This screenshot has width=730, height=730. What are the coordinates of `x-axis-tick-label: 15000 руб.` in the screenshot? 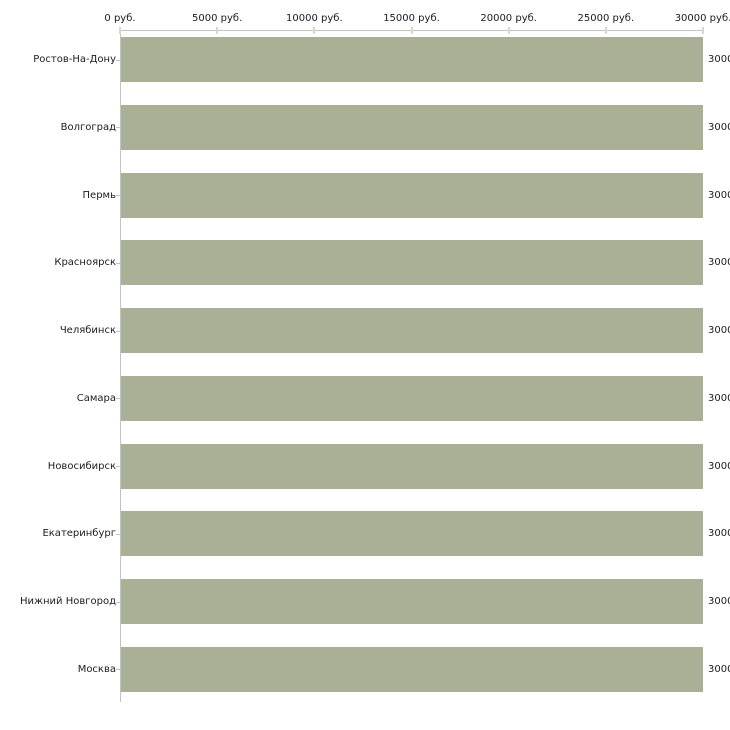 It's located at (411, 18).